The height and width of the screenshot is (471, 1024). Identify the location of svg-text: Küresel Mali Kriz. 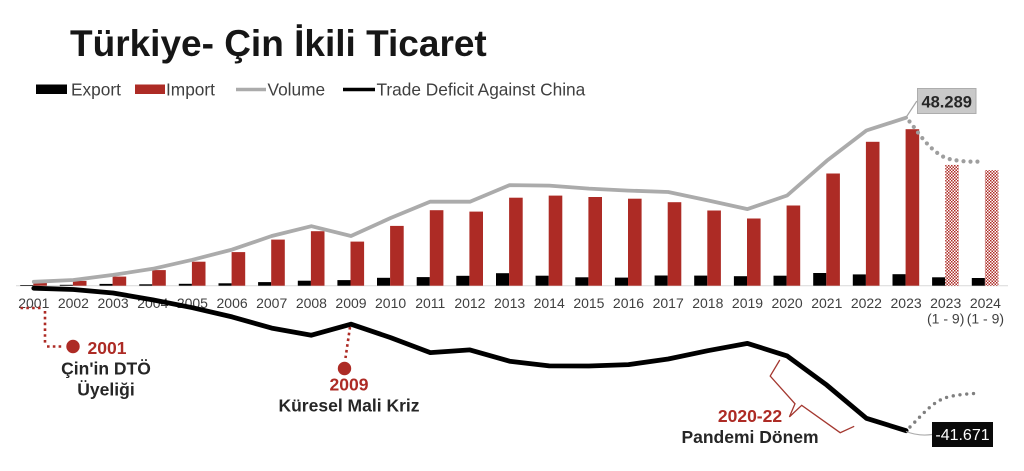
(348, 406).